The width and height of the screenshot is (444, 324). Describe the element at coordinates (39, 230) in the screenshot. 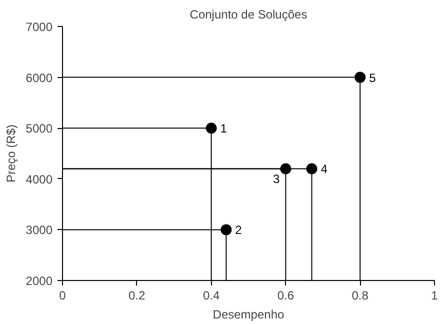

I see `y-tick-label: 3000` at that location.